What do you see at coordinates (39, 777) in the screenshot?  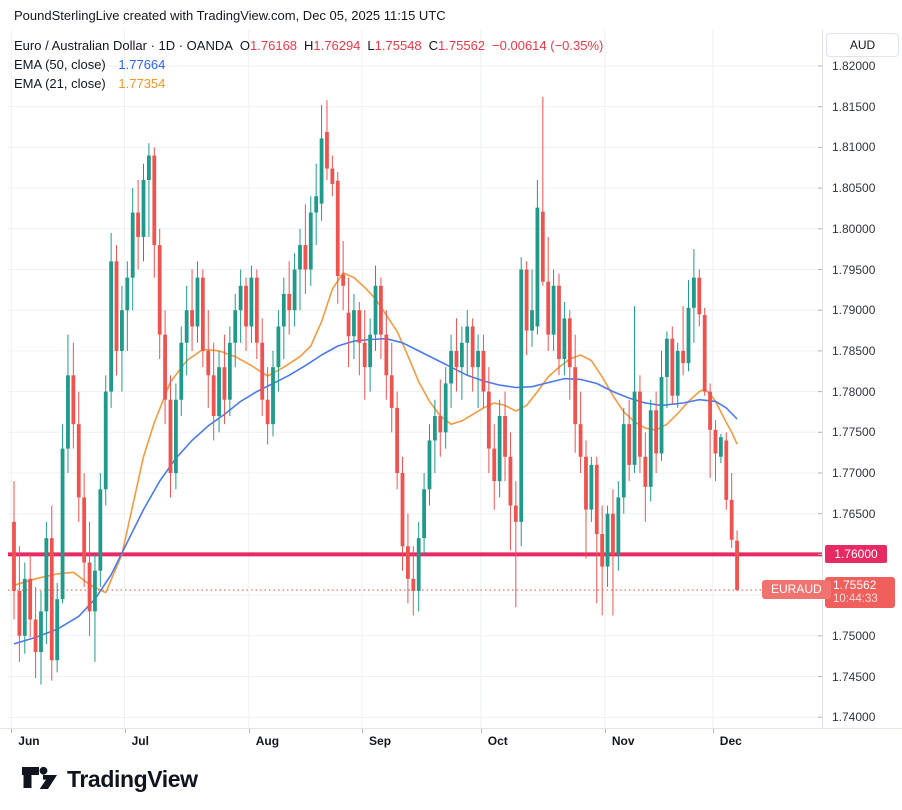 I see `tradingview-logo-icon` at bounding box center [39, 777].